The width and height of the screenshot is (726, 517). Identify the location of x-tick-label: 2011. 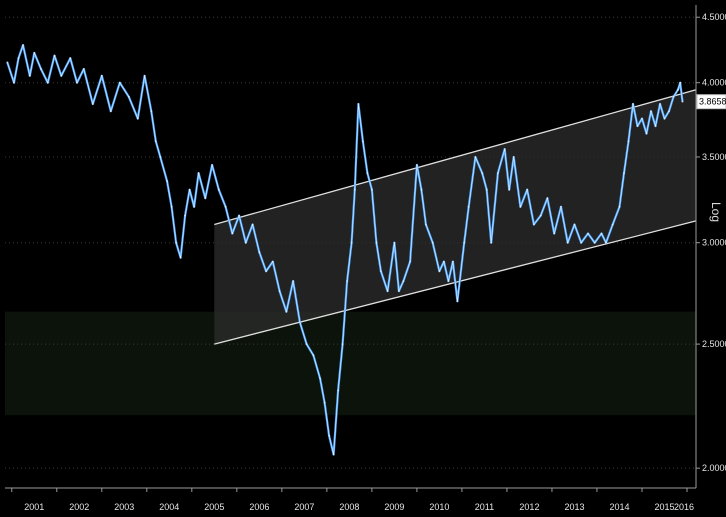
(484, 507).